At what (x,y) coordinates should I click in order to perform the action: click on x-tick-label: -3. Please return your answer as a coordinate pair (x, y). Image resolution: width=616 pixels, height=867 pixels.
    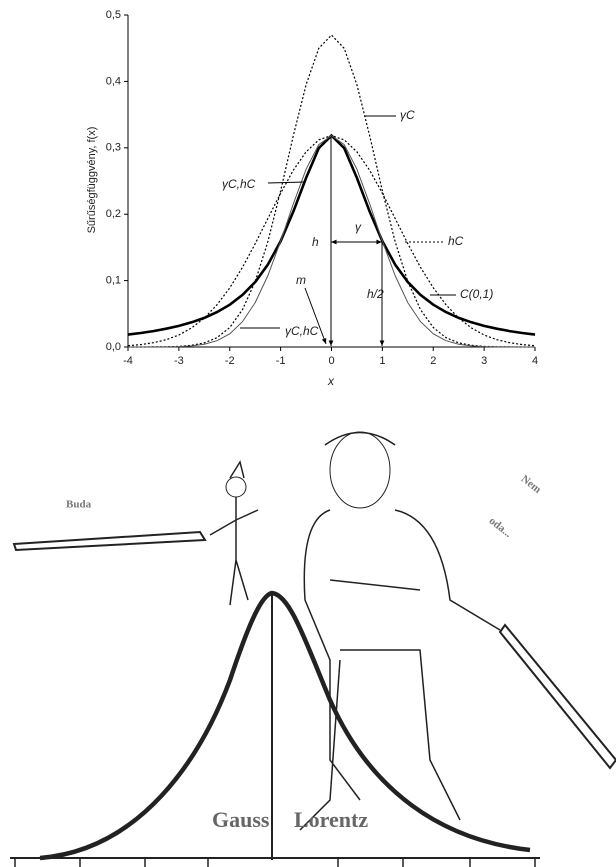
    Looking at the image, I should click on (179, 361).